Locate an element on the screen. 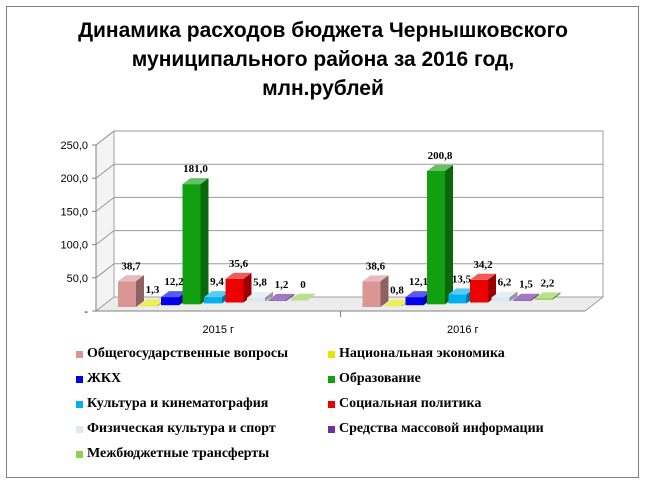 The image size is (646, 485). legend-item: Образование is located at coordinates (374, 379).